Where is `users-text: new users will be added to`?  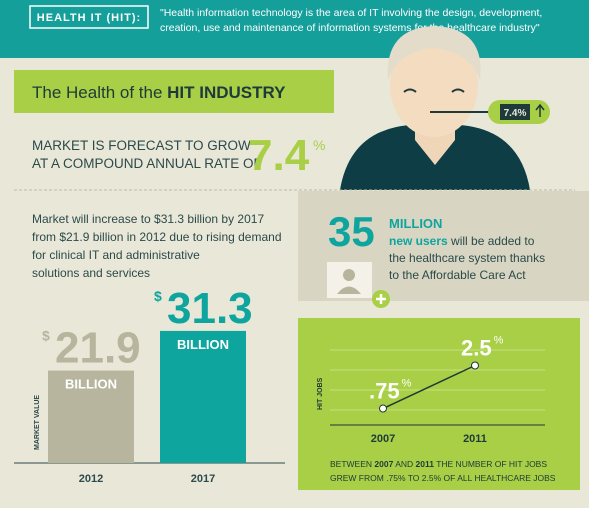 users-text: new users will be added to is located at coordinates (462, 241).